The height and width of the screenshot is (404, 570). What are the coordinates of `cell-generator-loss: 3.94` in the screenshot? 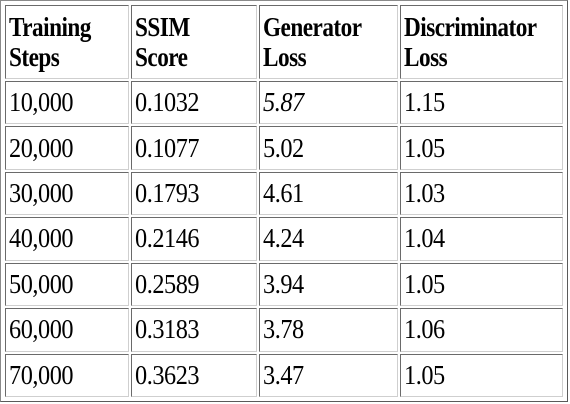 It's located at (328, 284).